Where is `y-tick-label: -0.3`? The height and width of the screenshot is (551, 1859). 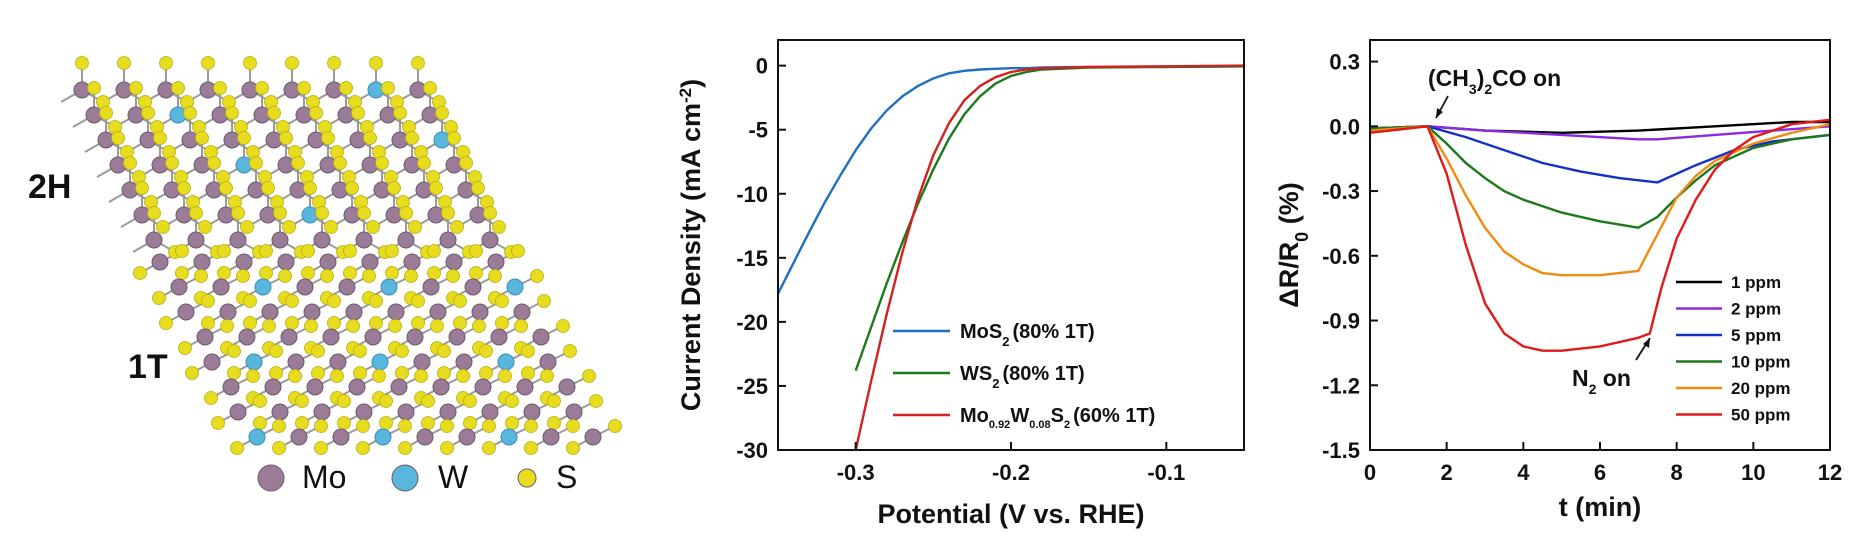 y-tick-label: -0.3 is located at coordinates (1341, 191).